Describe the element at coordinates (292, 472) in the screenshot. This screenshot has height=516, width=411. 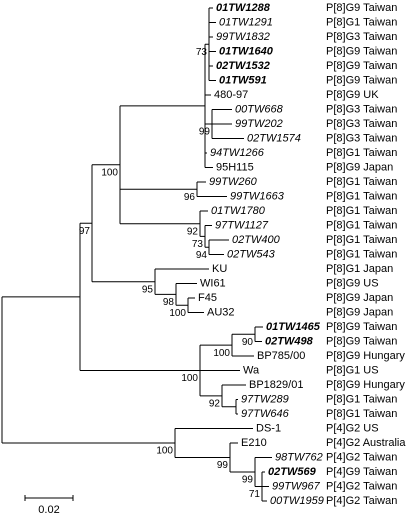
I see `leaf-name: 02TW569` at that location.